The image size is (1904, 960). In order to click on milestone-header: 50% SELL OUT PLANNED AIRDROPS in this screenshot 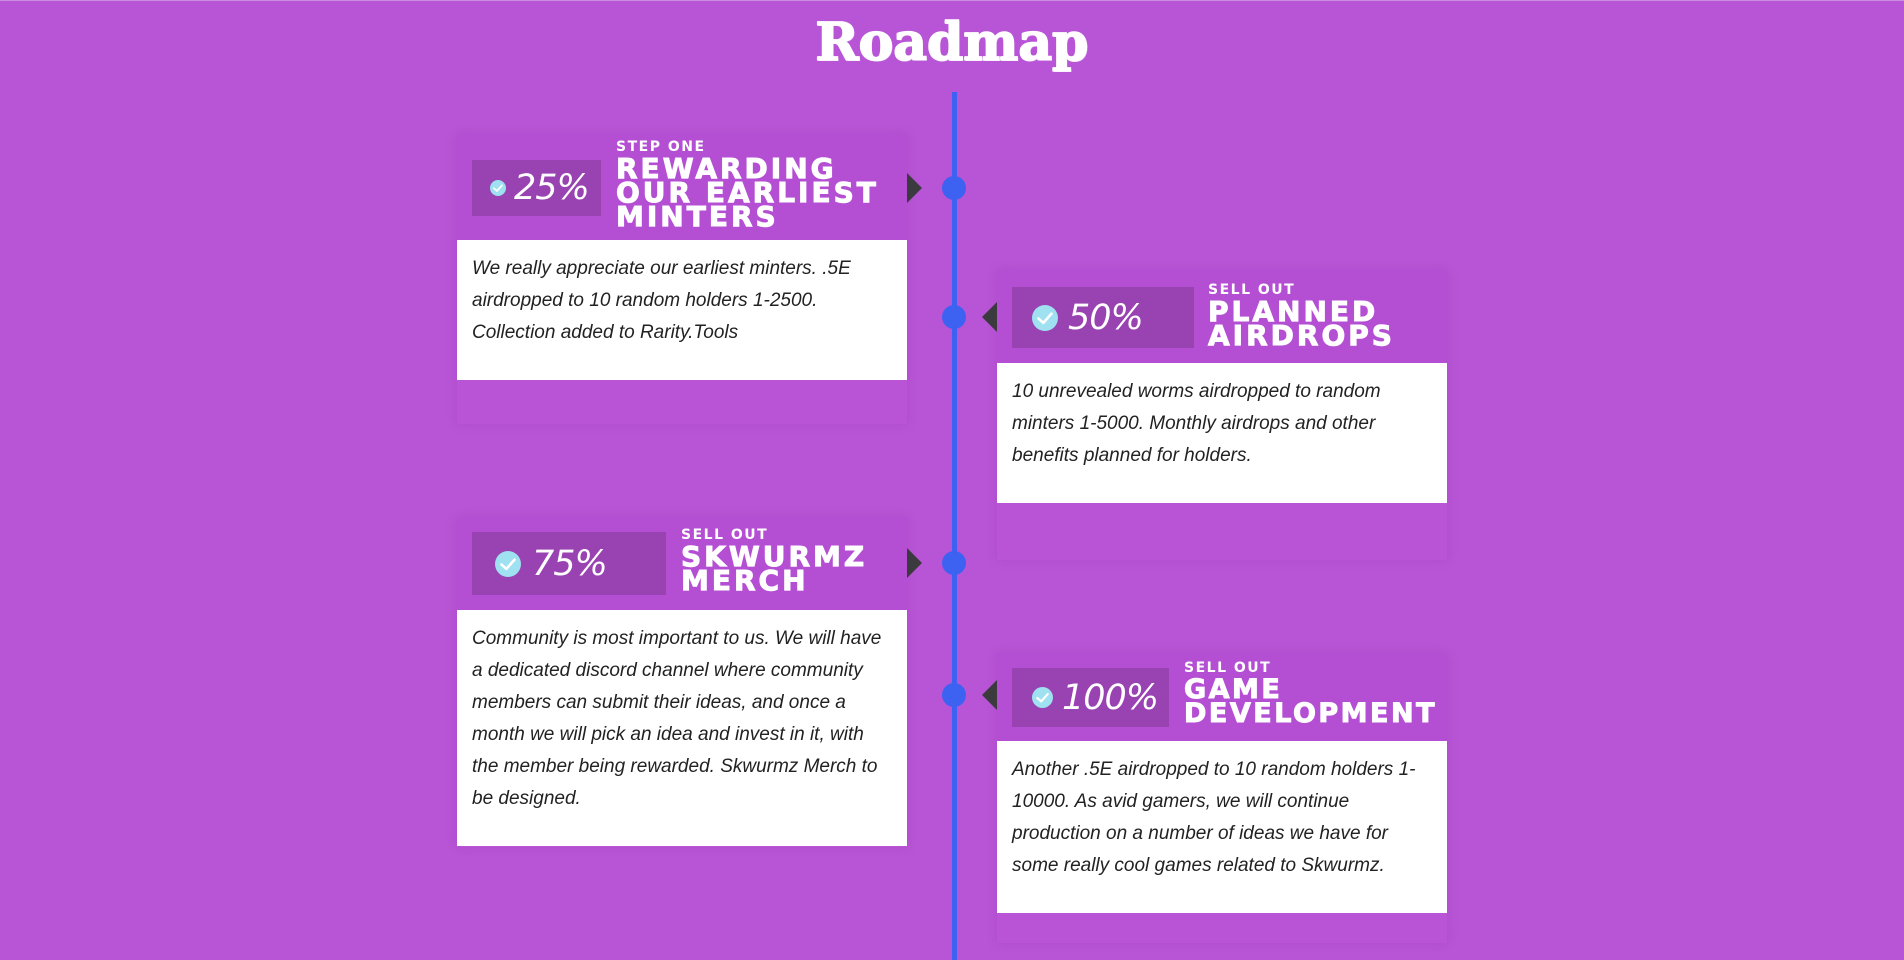, I will do `click(1222, 316)`.